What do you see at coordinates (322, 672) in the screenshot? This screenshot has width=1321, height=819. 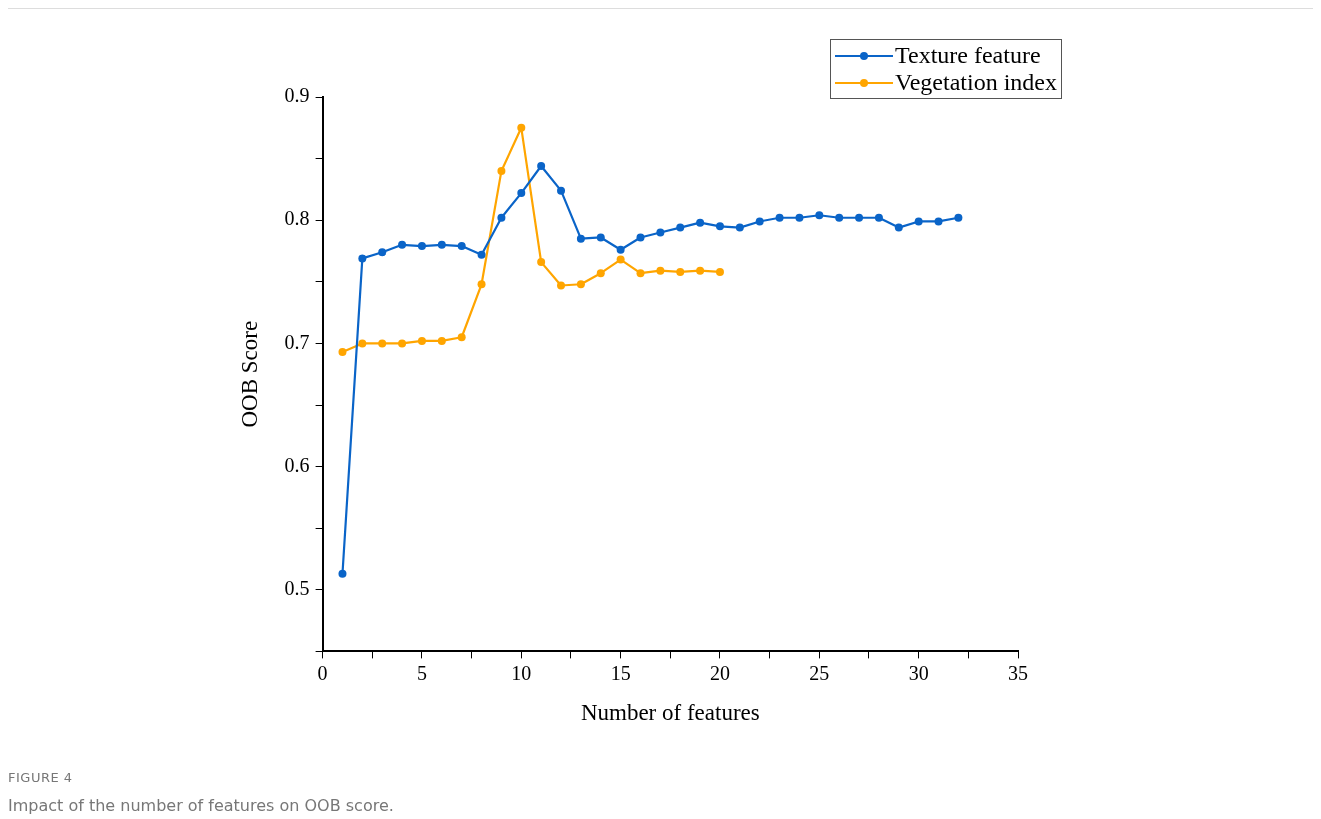 I see `x-tick-label: 0` at bounding box center [322, 672].